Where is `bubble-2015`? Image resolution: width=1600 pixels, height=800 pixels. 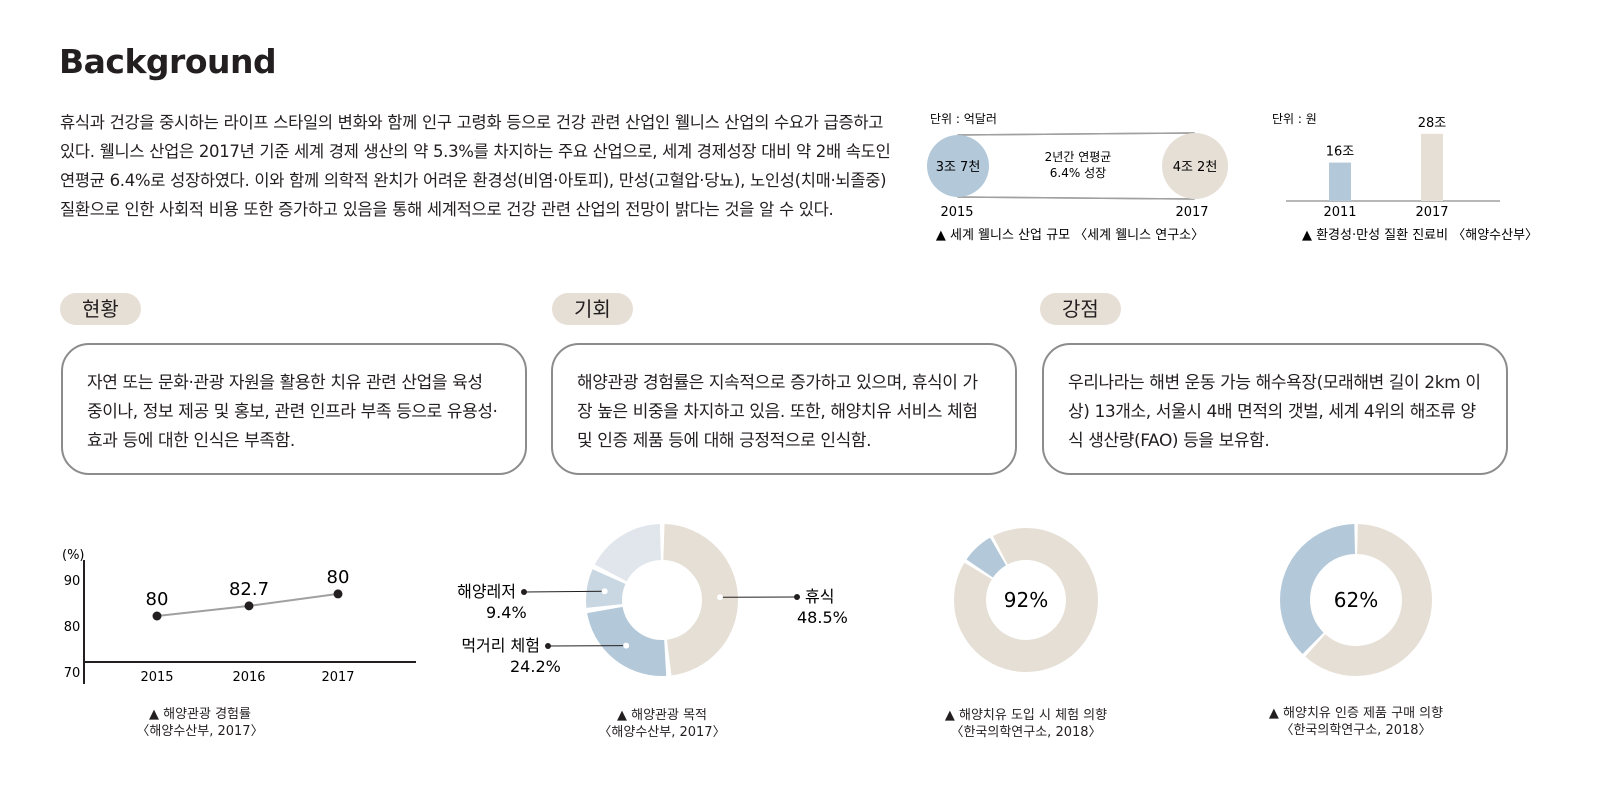
bubble-2015 is located at coordinates (958, 166).